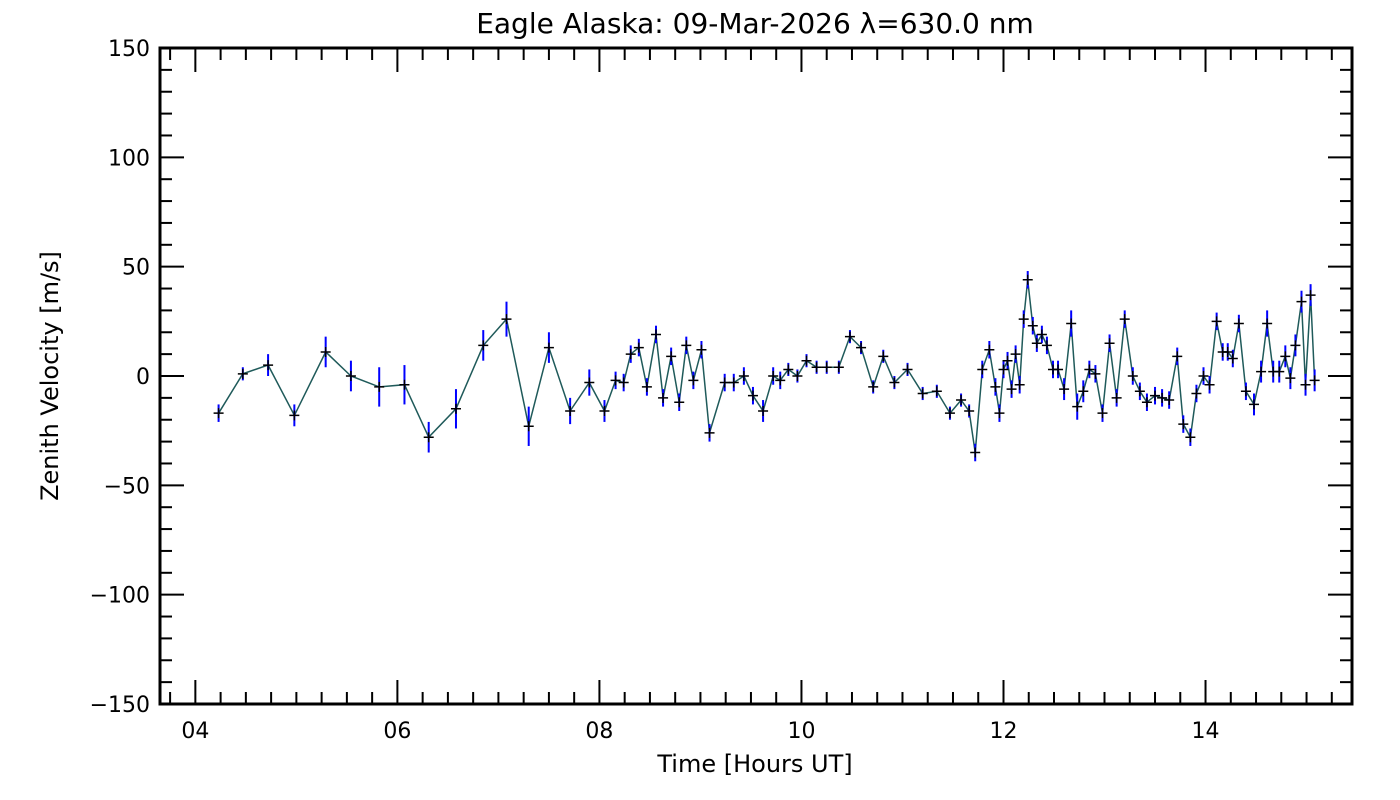  What do you see at coordinates (801, 731) in the screenshot?
I see `x-tick-label: 10` at bounding box center [801, 731].